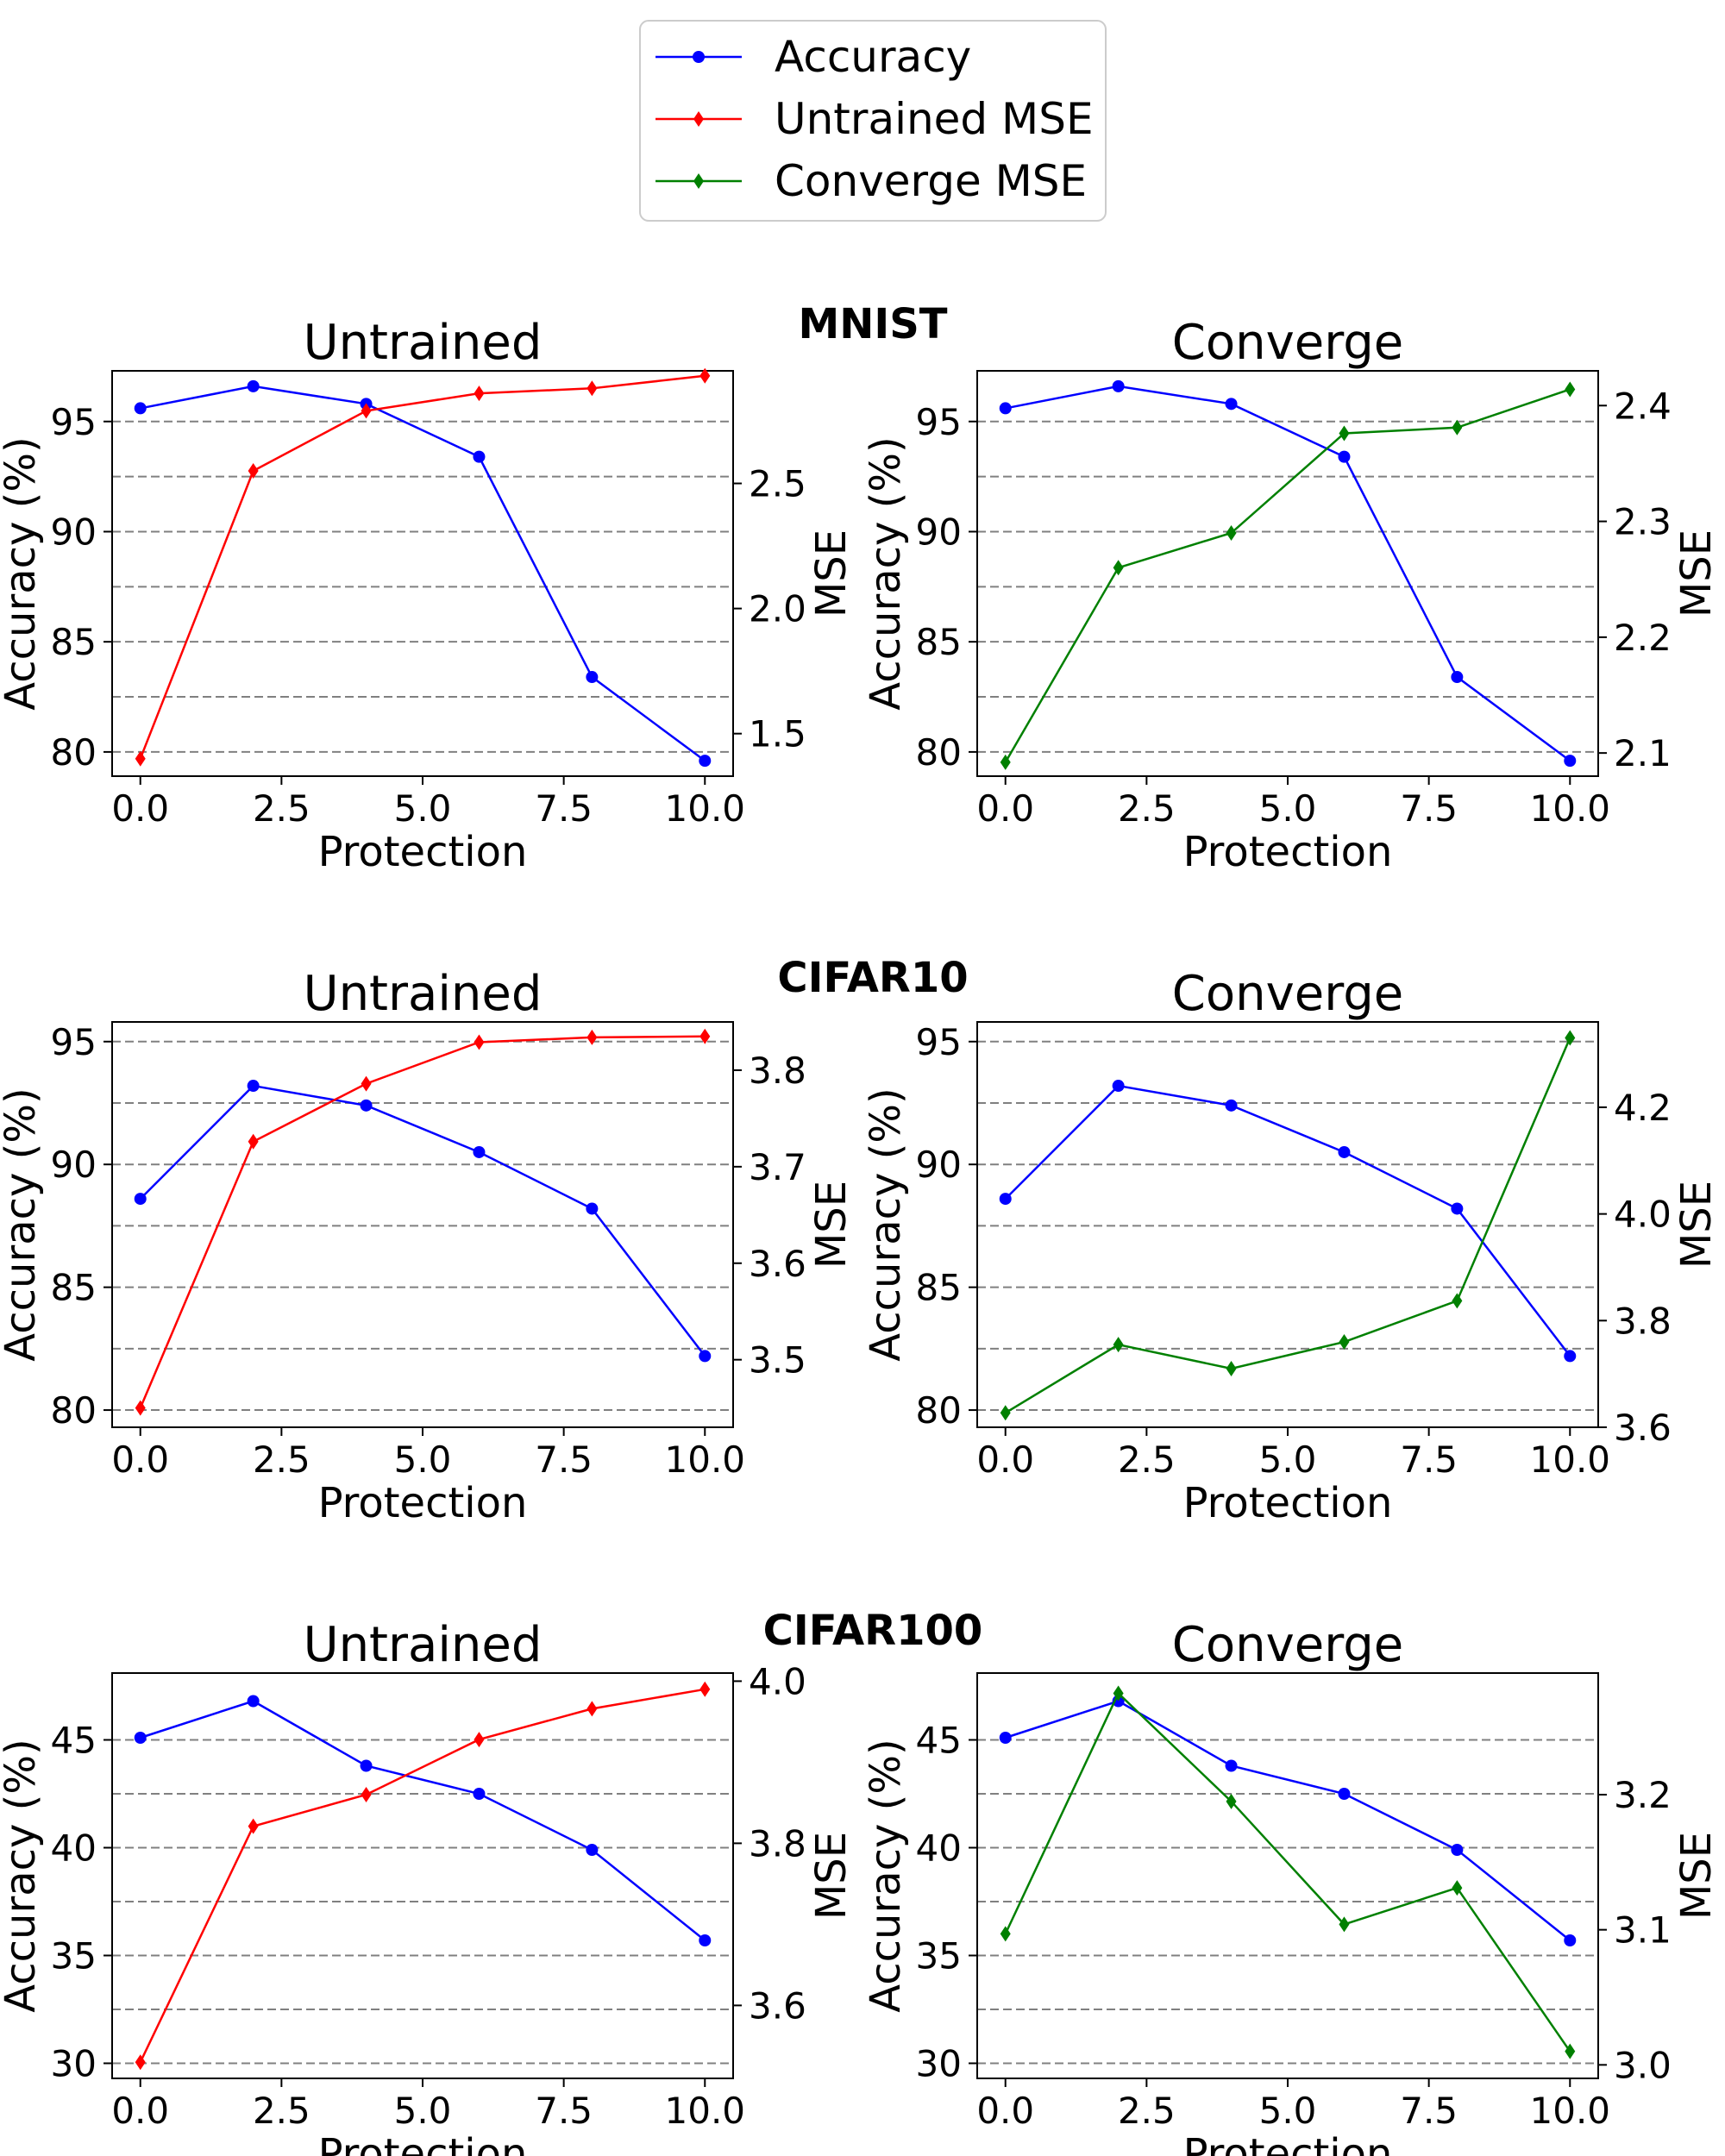 The image size is (1725, 2156). Describe the element at coordinates (1643, 522) in the screenshot. I see `y2-tick-label: 2.3` at that location.